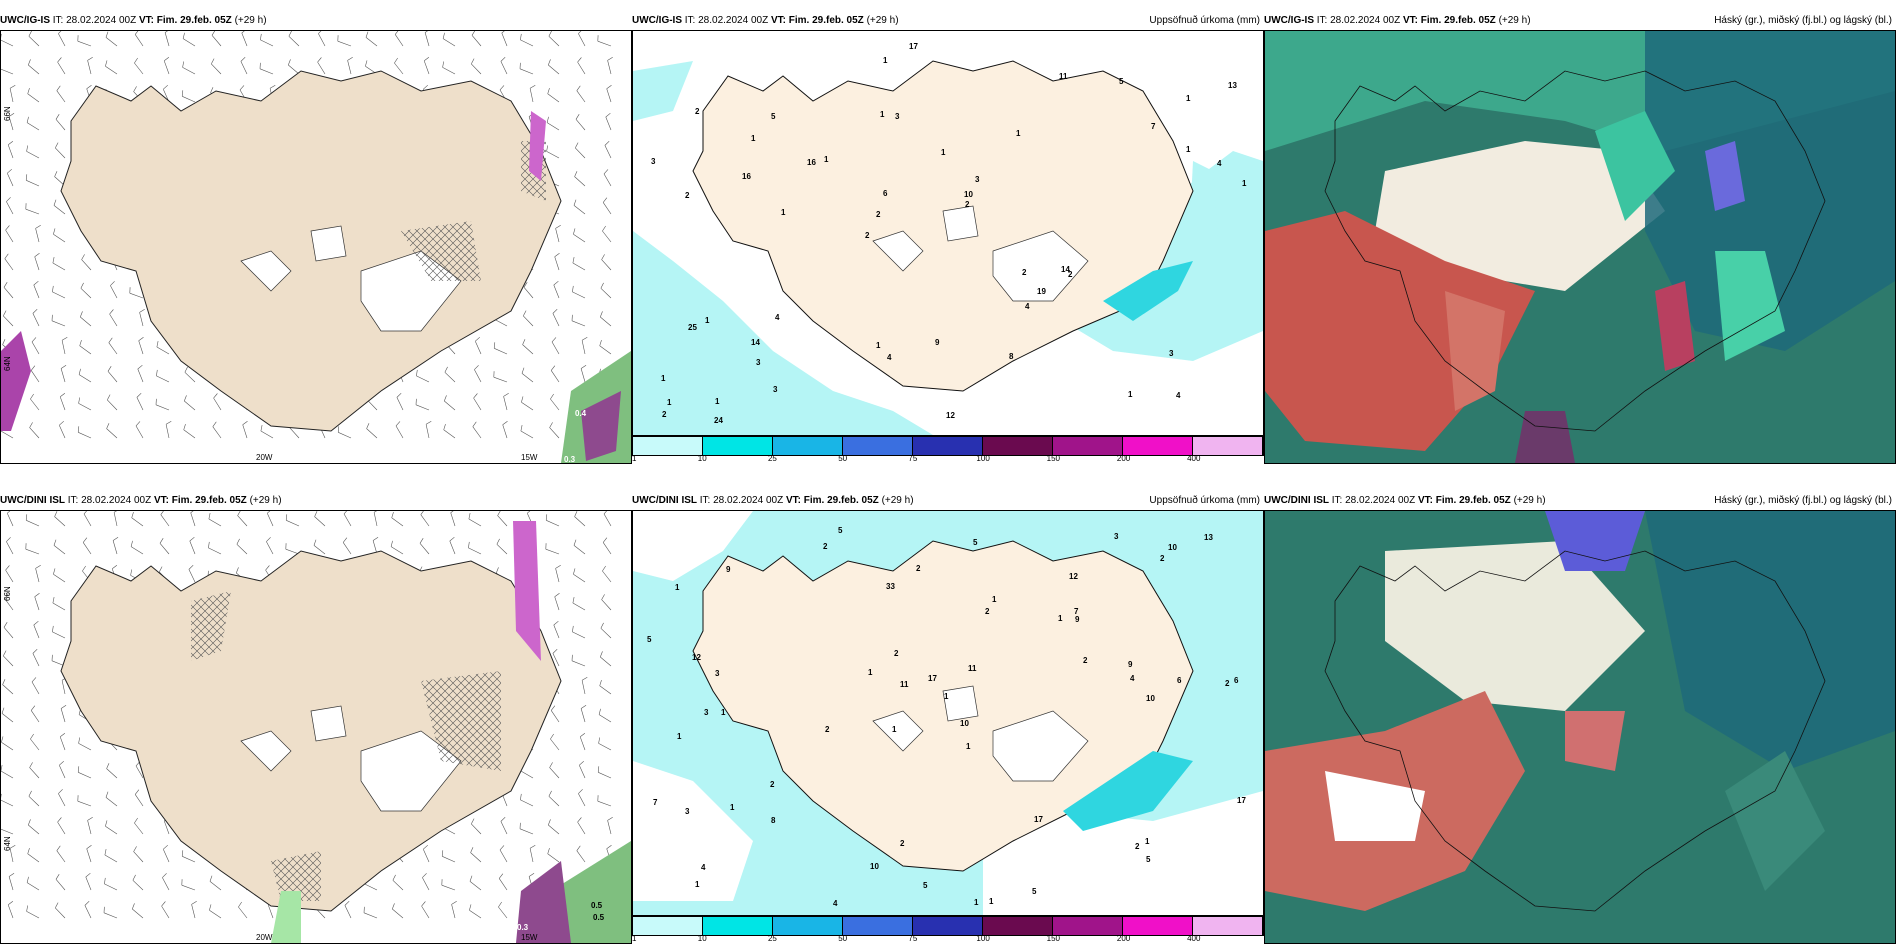 The width and height of the screenshot is (1900, 950). Describe the element at coordinates (835, 903) in the screenshot. I see `precip-value: 4` at that location.